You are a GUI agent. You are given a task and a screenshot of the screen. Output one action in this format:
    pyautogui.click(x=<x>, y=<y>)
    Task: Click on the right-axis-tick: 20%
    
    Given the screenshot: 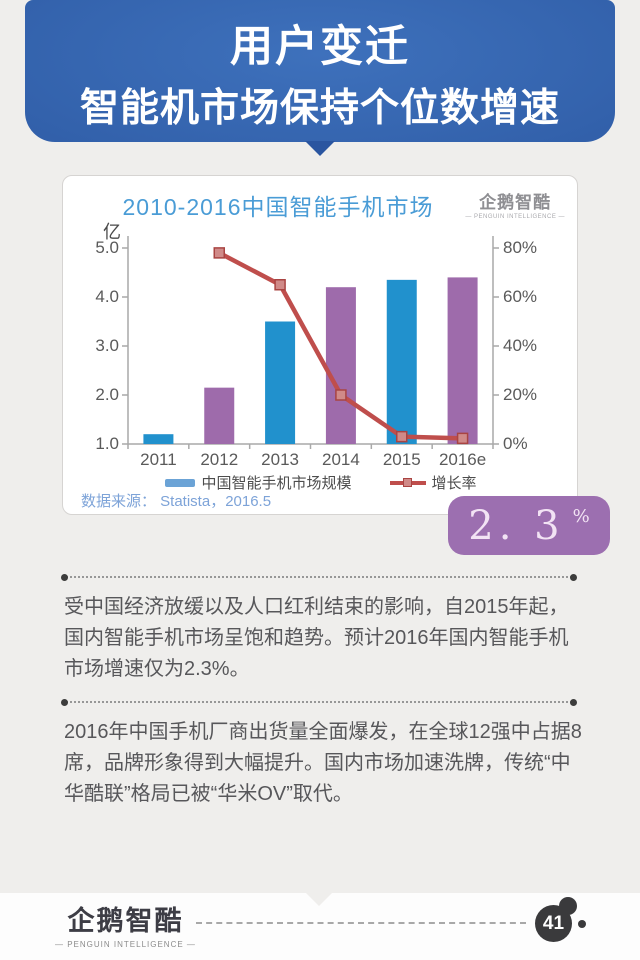 What is the action you would take?
    pyautogui.click(x=520, y=394)
    